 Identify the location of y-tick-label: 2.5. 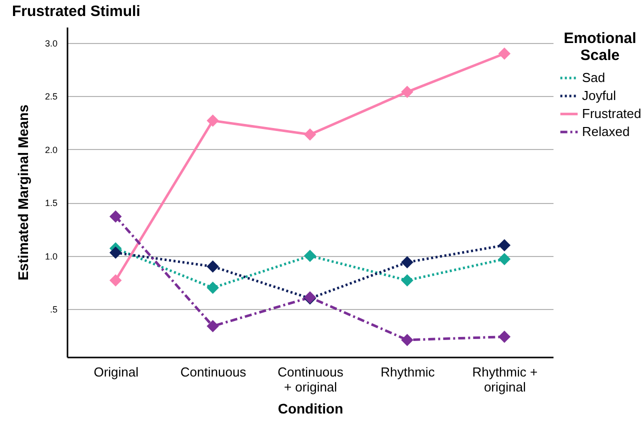
(51, 97).